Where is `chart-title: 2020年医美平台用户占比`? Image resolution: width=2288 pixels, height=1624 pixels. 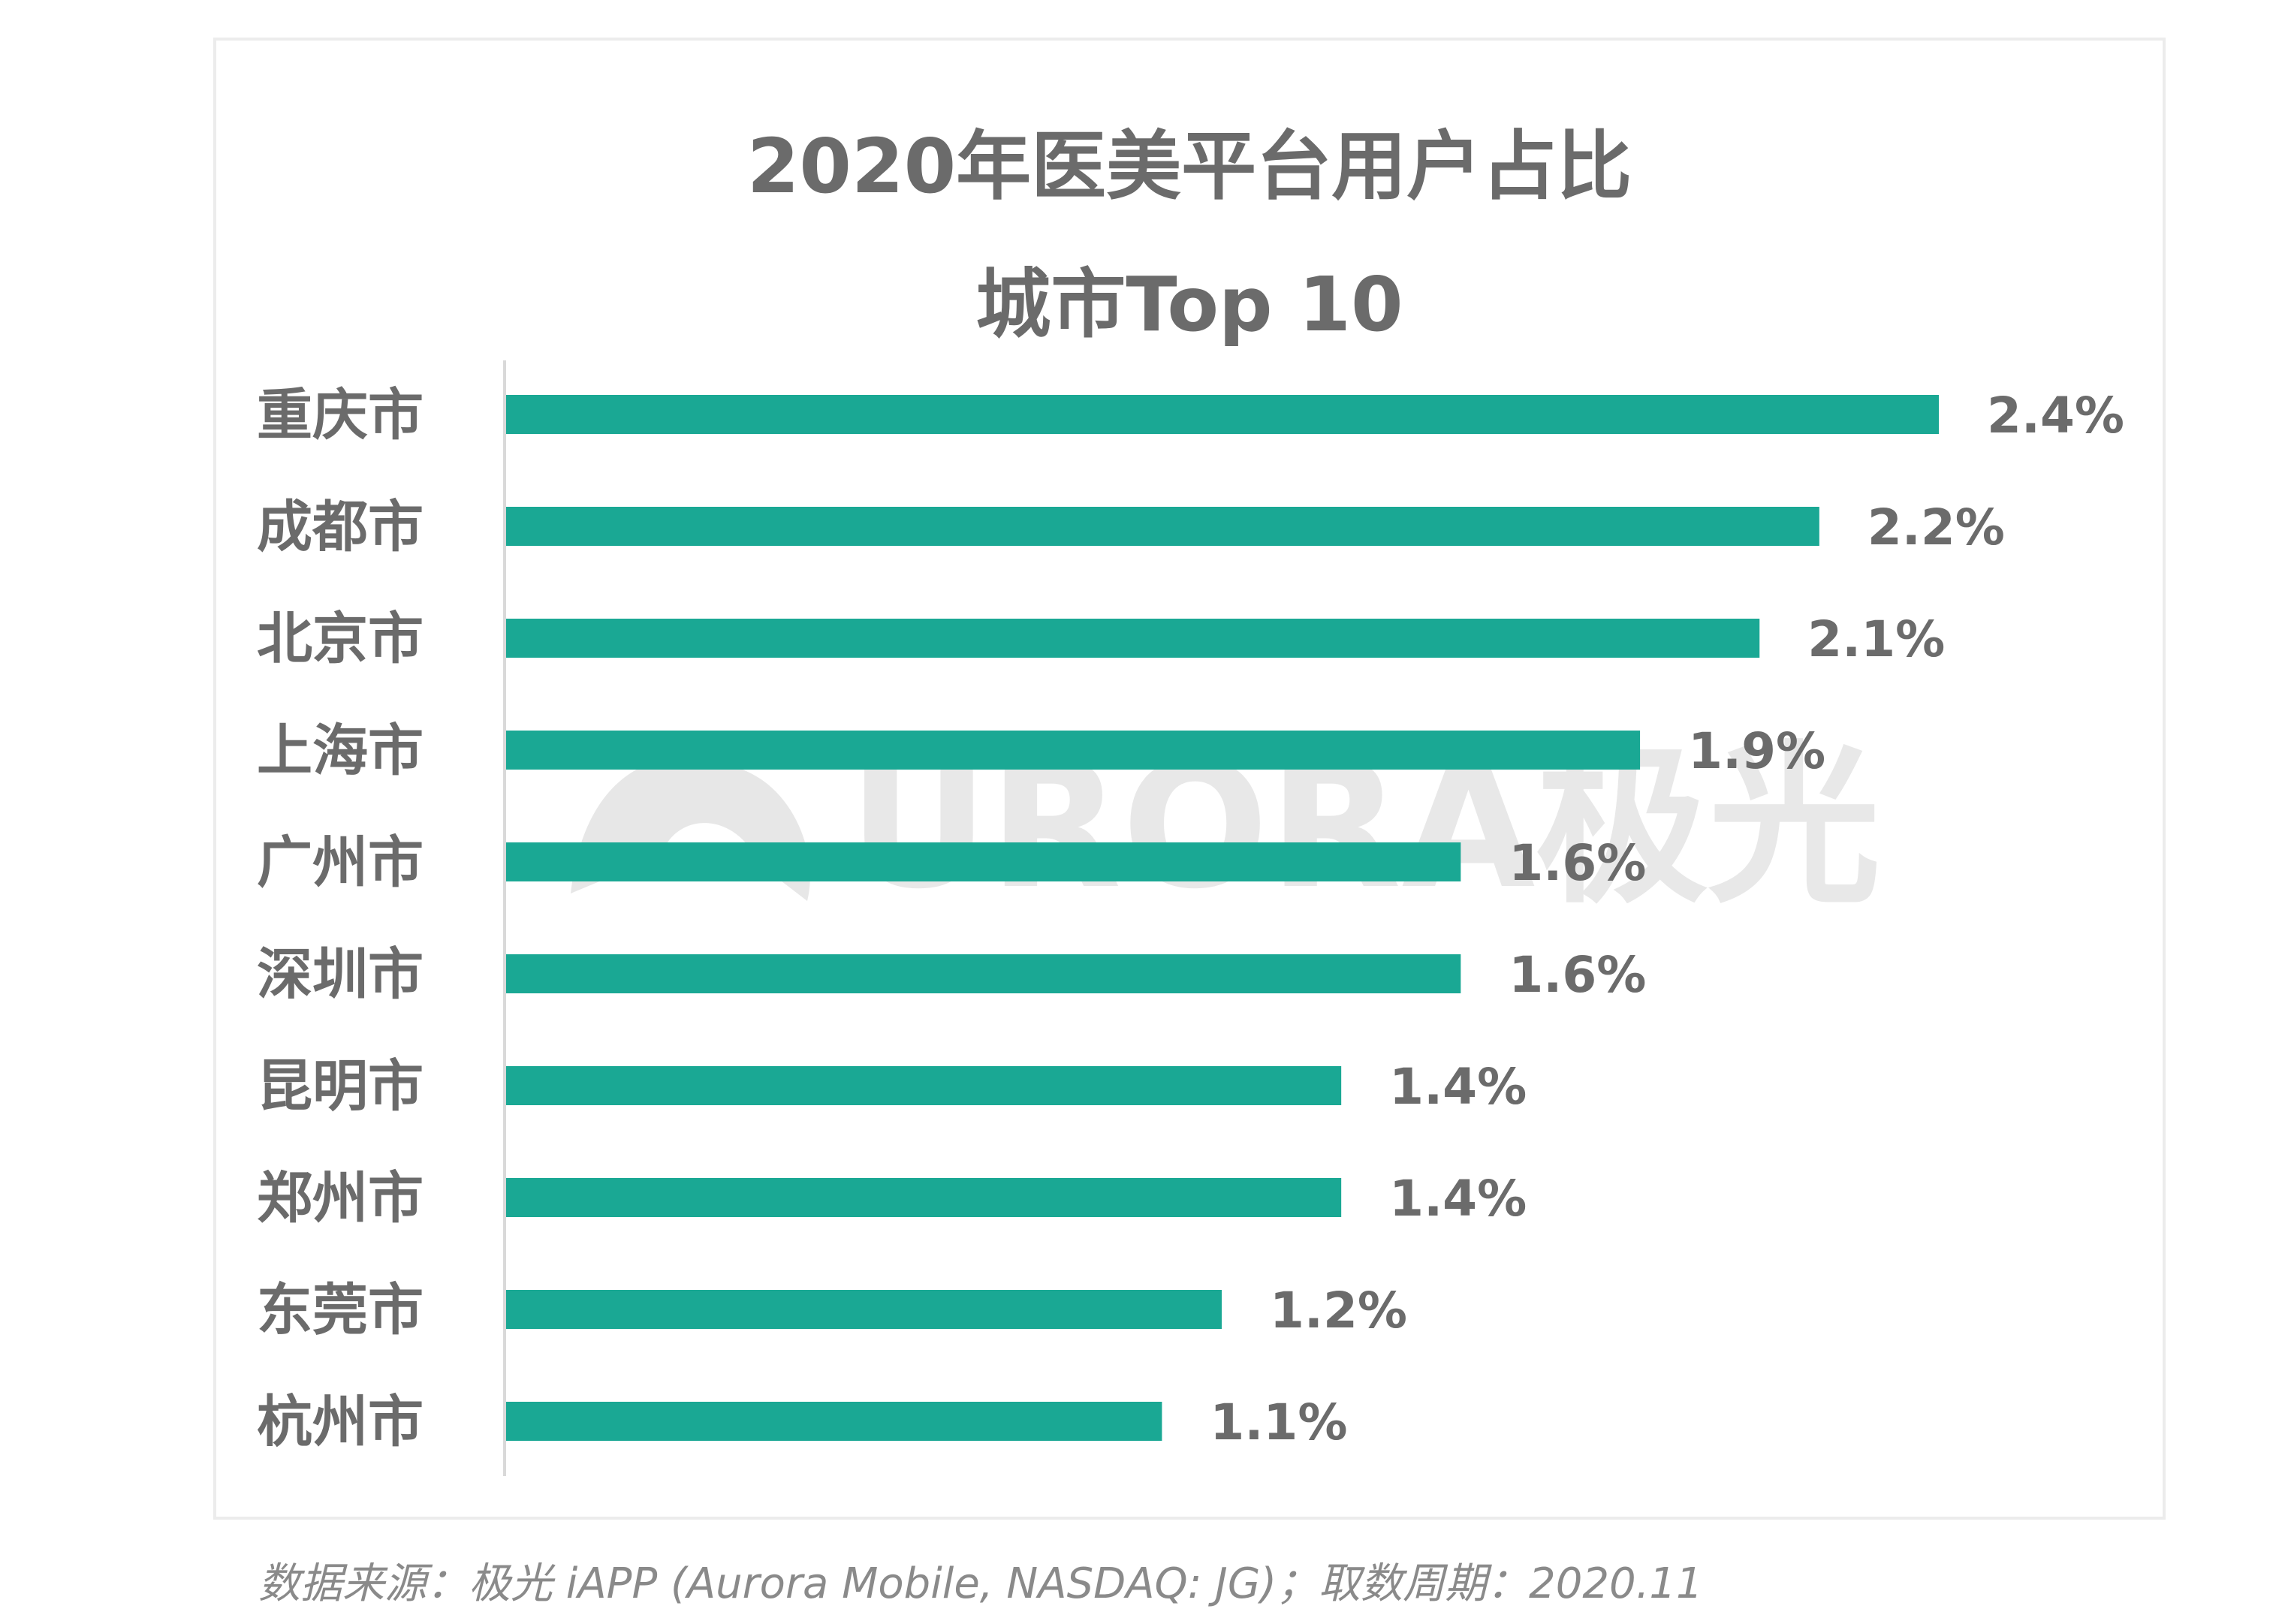
chart-title: 2020年医美平台用户占比 is located at coordinates (1189, 166).